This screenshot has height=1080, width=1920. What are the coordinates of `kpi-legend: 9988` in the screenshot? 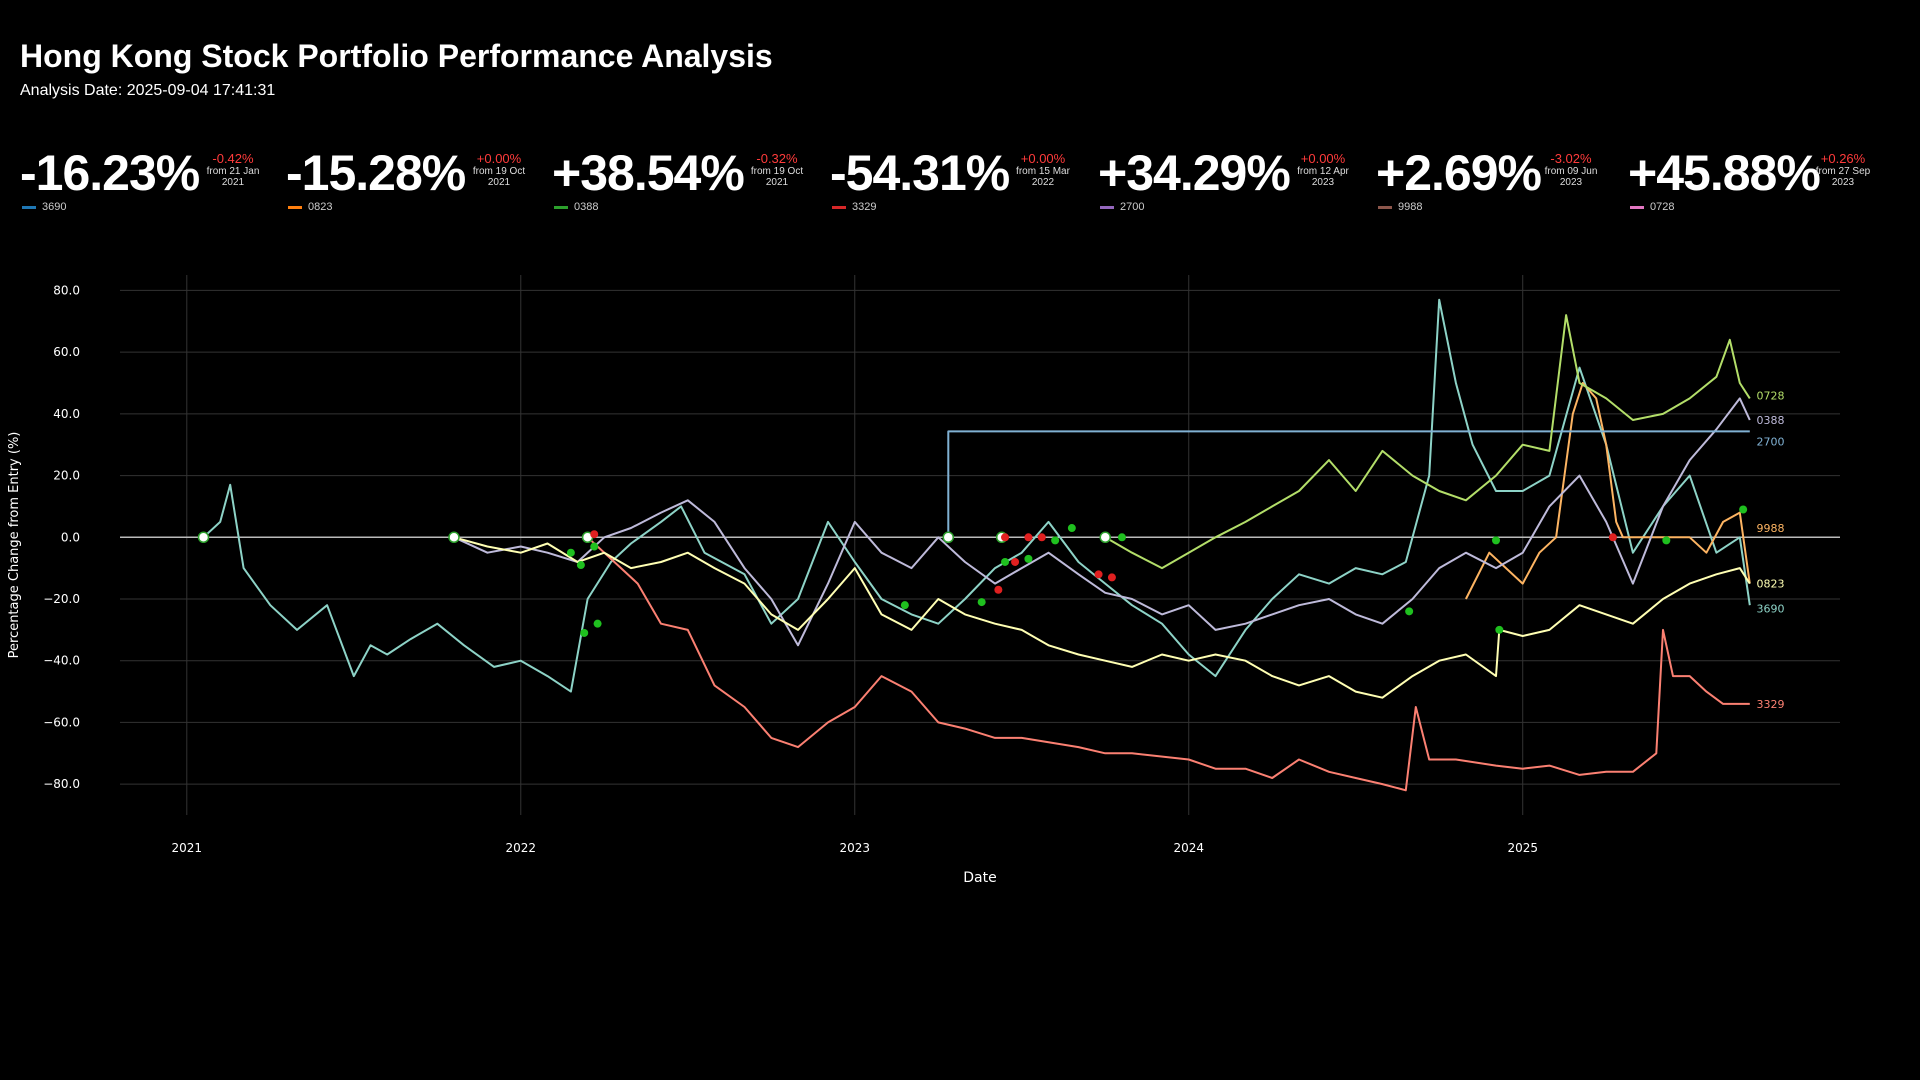 It's located at (1400, 207).